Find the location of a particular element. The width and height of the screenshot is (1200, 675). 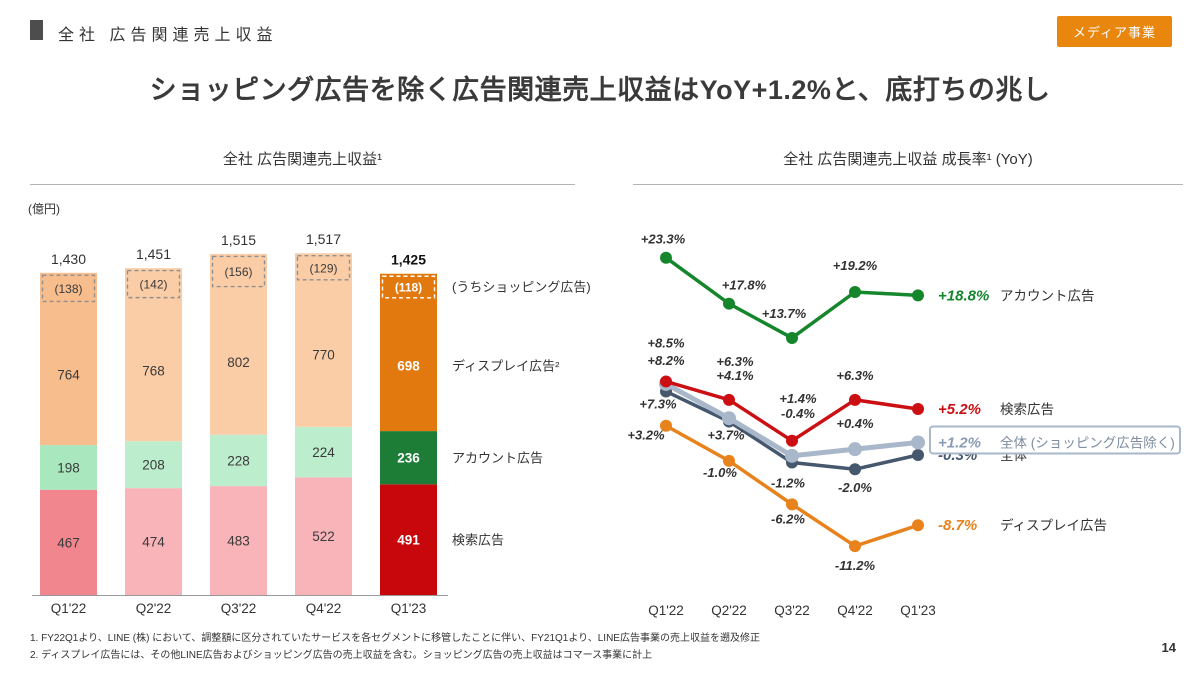

point-label: +1.4% is located at coordinates (798, 398).